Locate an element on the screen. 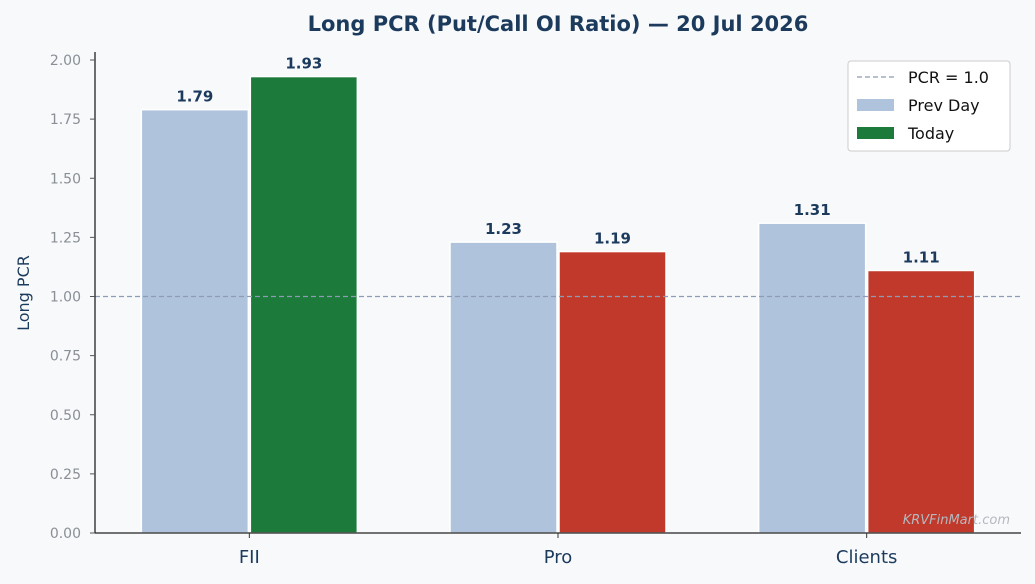 The width and height of the screenshot is (1035, 584). y-tick-label: 0.75 is located at coordinates (65, 357).